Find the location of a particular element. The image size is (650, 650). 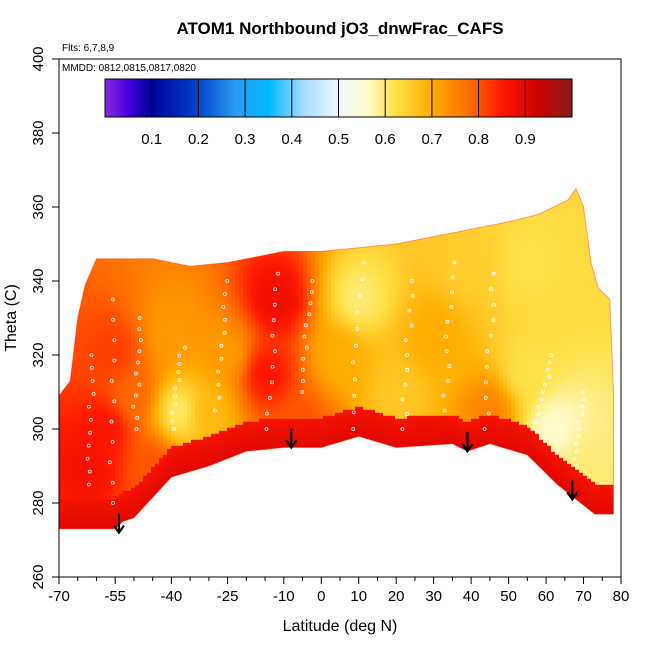

y-tick-label: 300 is located at coordinates (38, 428).